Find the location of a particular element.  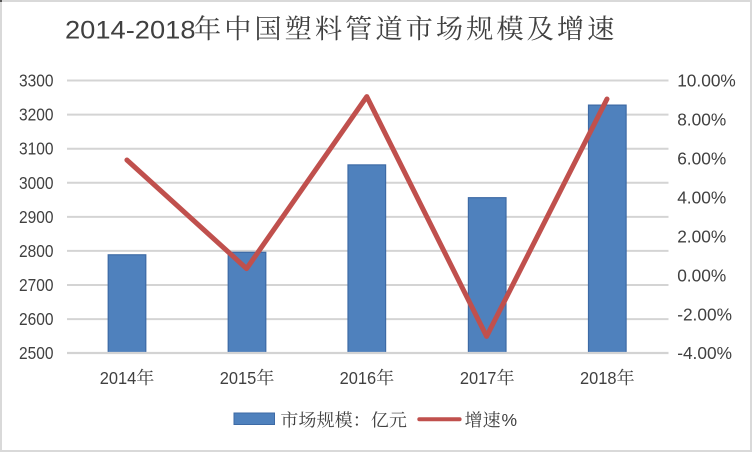

svg-text: 3300 is located at coordinates (36, 81).